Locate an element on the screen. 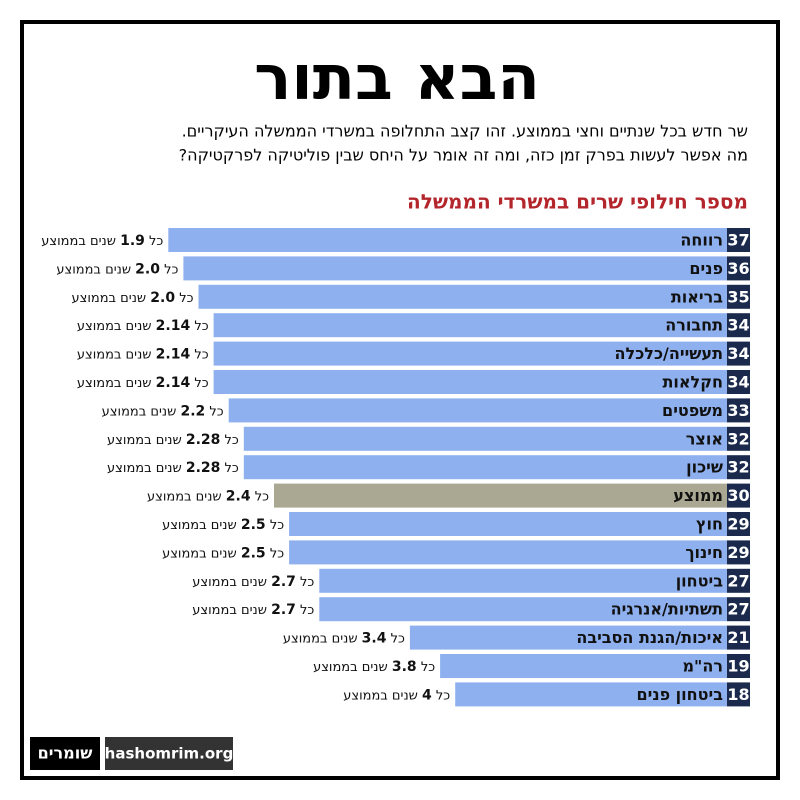  value-label: 21 is located at coordinates (738, 637).